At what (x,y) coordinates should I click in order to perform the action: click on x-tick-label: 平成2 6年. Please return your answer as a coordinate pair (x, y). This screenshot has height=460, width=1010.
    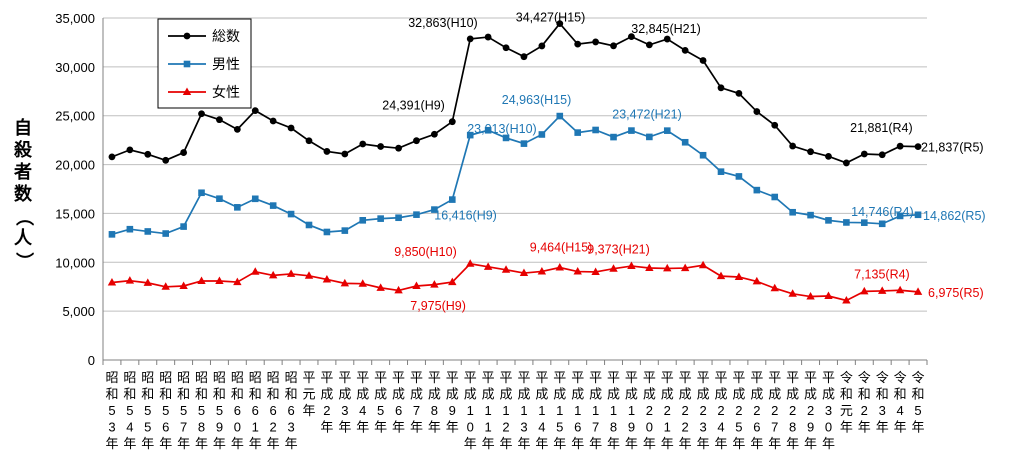
    Looking at the image, I should click on (756, 410).